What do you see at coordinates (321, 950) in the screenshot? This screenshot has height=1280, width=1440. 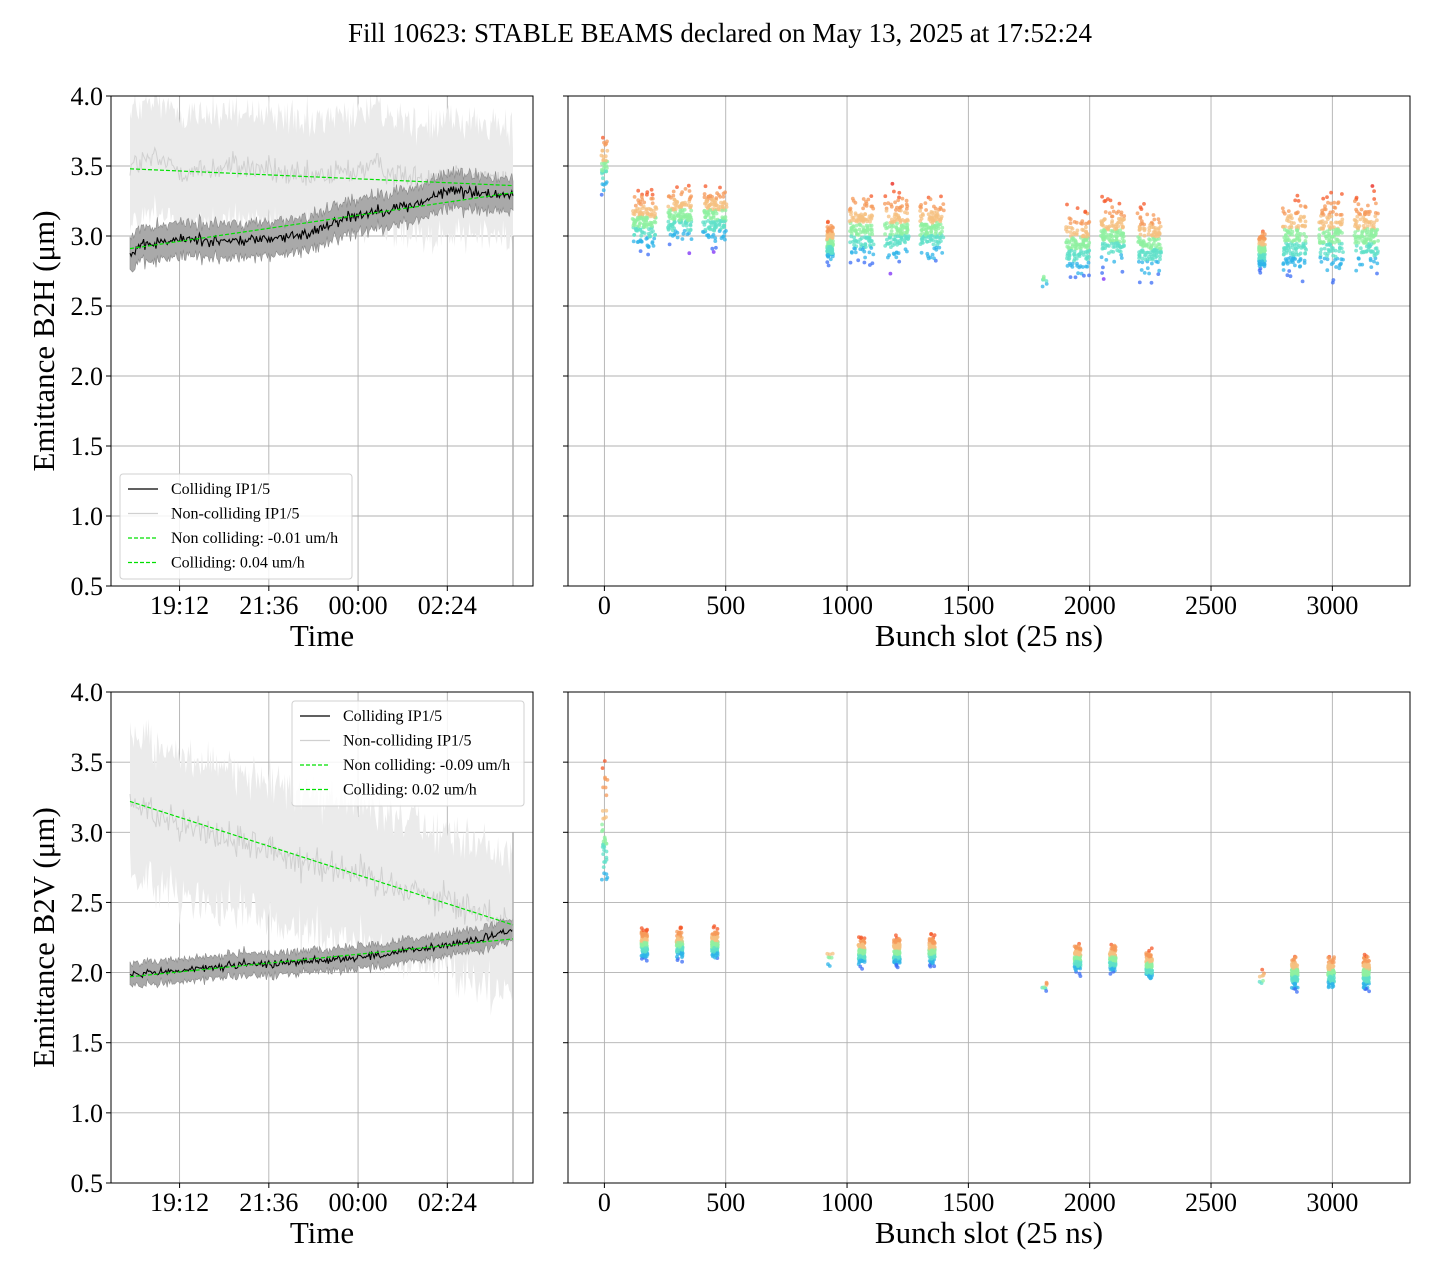 I see `plot-area` at bounding box center [321, 950].